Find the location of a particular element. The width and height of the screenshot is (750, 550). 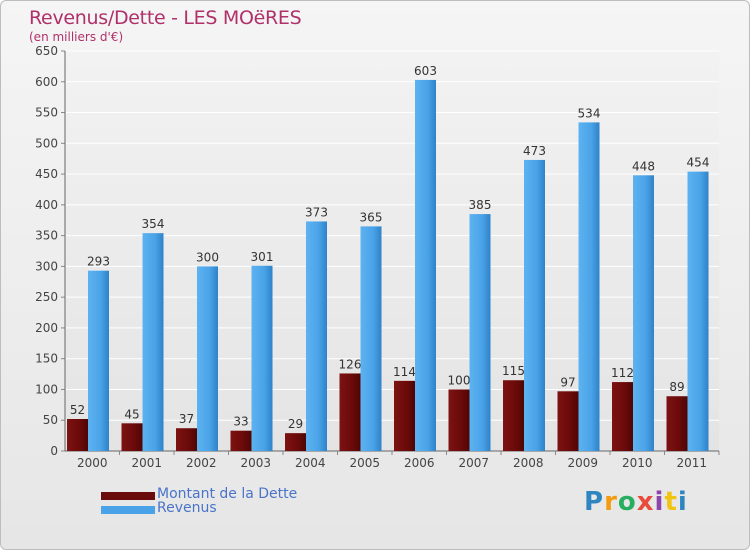

data-label-debt: 97 is located at coordinates (567, 382).